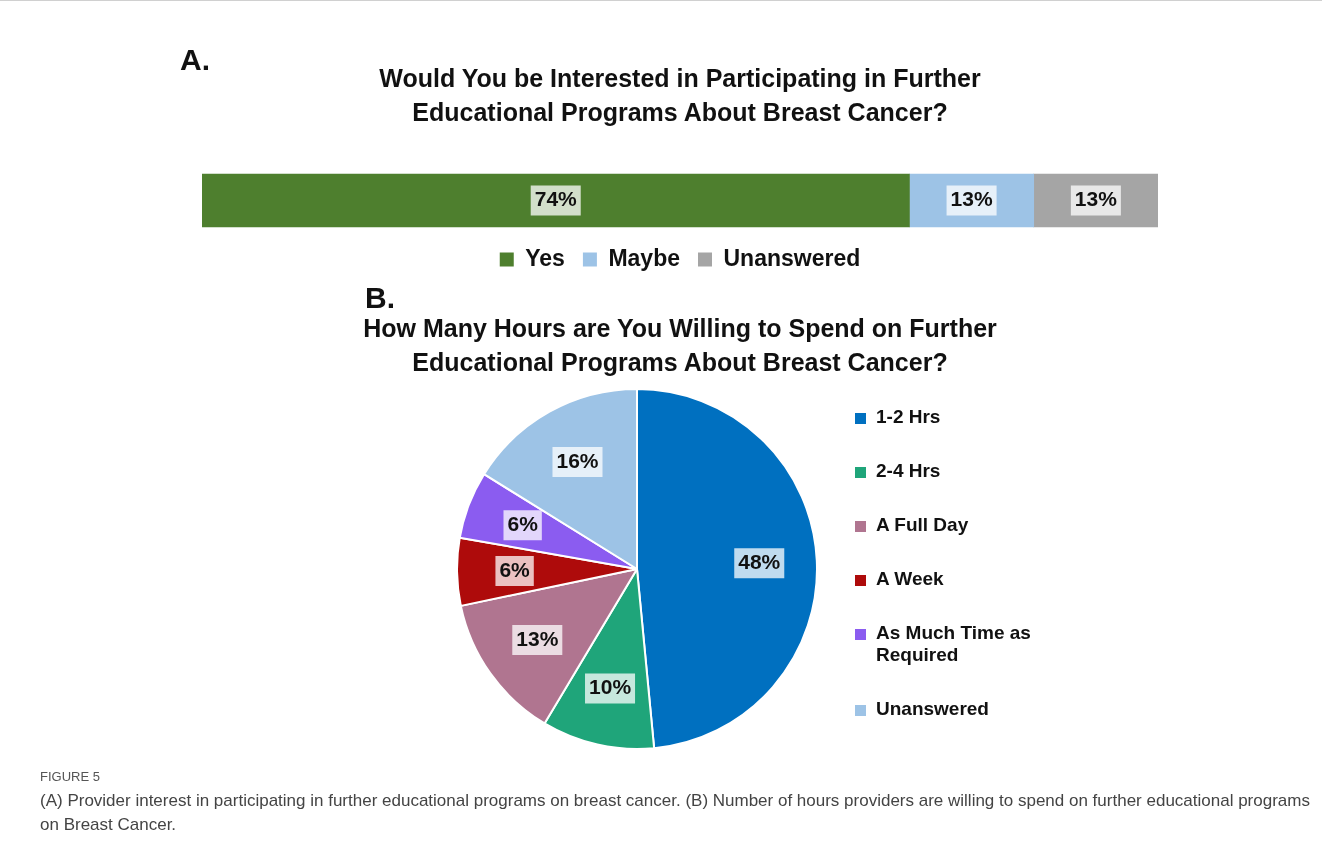  I want to click on legend-label: 2-4 Hrs, so click(908, 471).